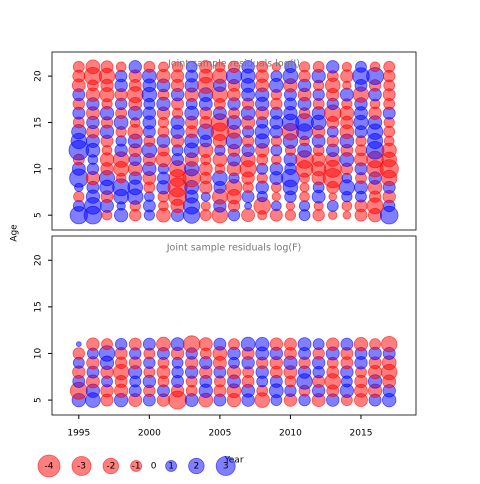 This screenshot has width=480, height=484. What do you see at coordinates (154, 467) in the screenshot?
I see `legend-label: 0` at bounding box center [154, 467].